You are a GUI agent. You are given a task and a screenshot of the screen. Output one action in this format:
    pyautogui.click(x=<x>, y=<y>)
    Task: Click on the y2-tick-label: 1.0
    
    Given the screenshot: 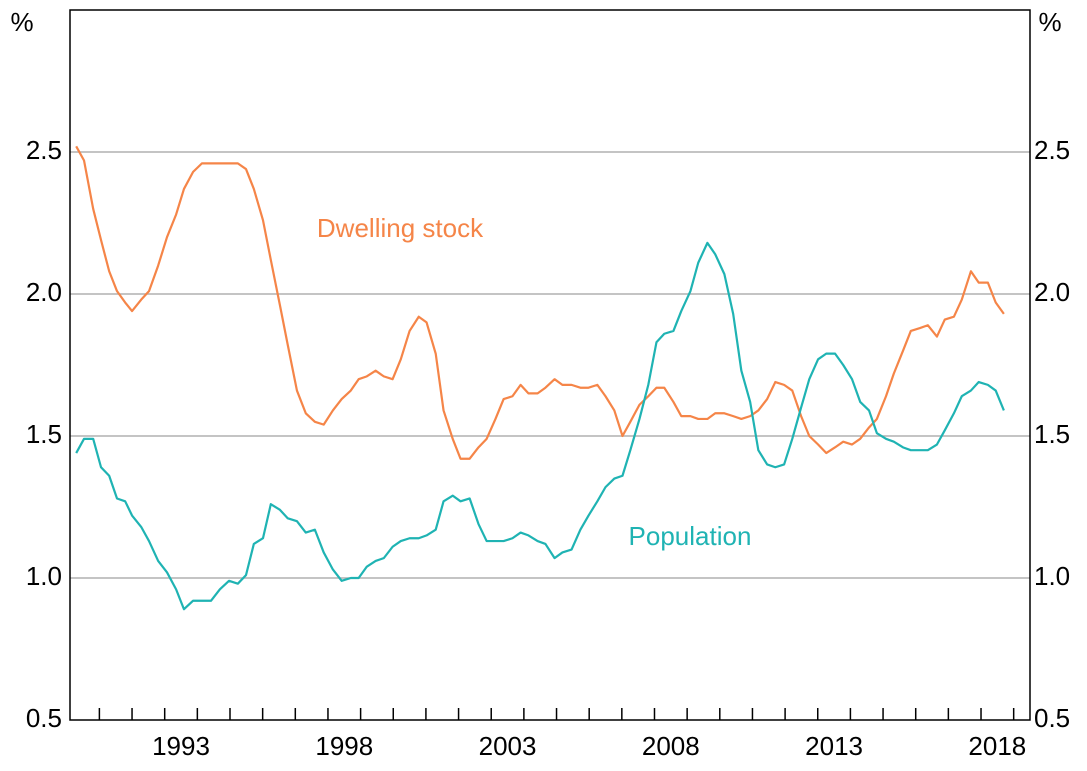 What is the action you would take?
    pyautogui.click(x=1052, y=576)
    